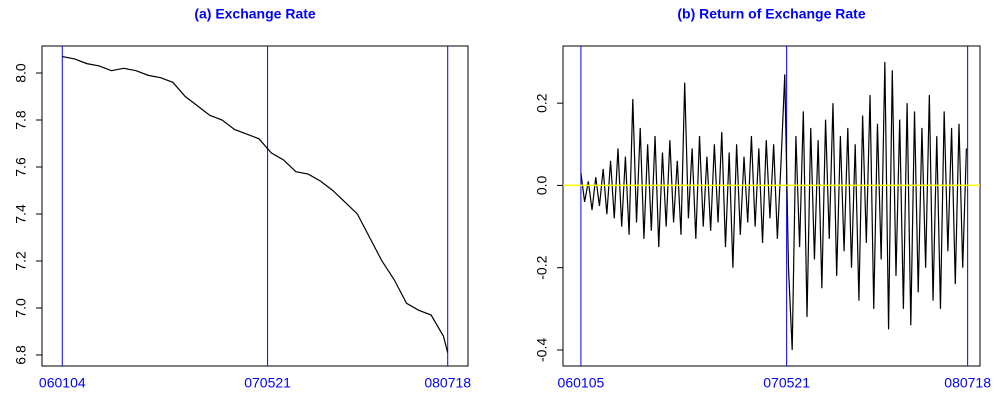 The width and height of the screenshot is (995, 396). I want to click on y-tick-label: 7.8, so click(21, 120).